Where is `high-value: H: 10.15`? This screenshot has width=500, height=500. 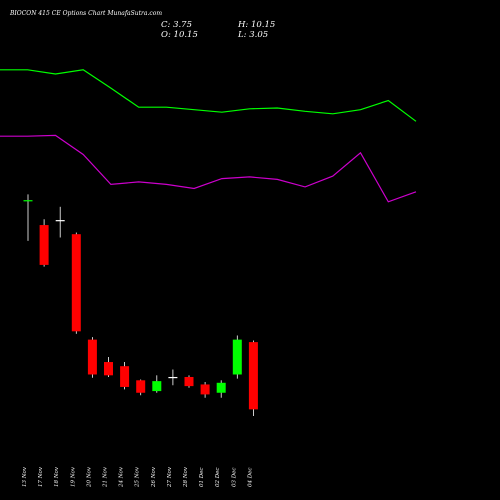 high-value: H: 10.15 is located at coordinates (256, 25).